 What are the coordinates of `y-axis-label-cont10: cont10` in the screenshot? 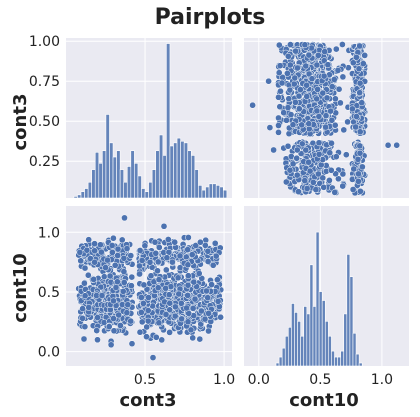 It's located at (20, 288).